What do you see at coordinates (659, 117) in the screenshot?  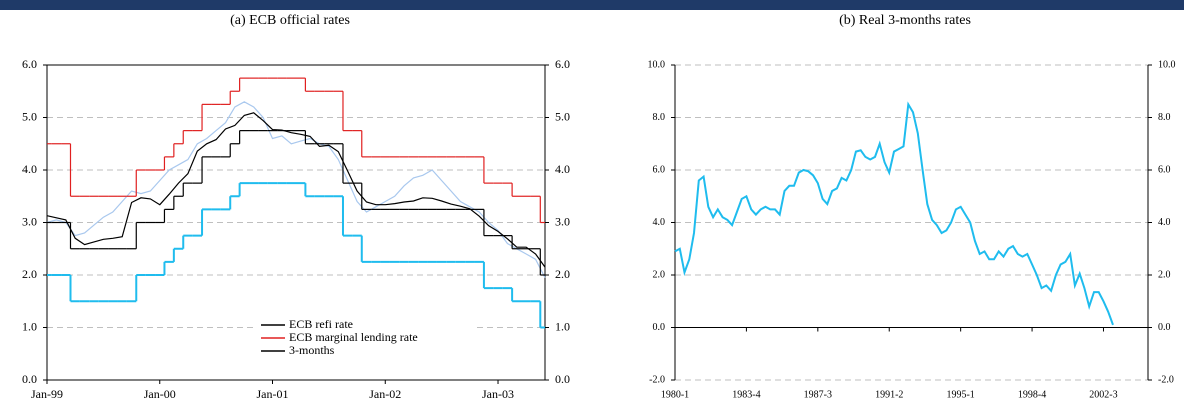 I see `y-tick-label: 8.0` at bounding box center [659, 117].